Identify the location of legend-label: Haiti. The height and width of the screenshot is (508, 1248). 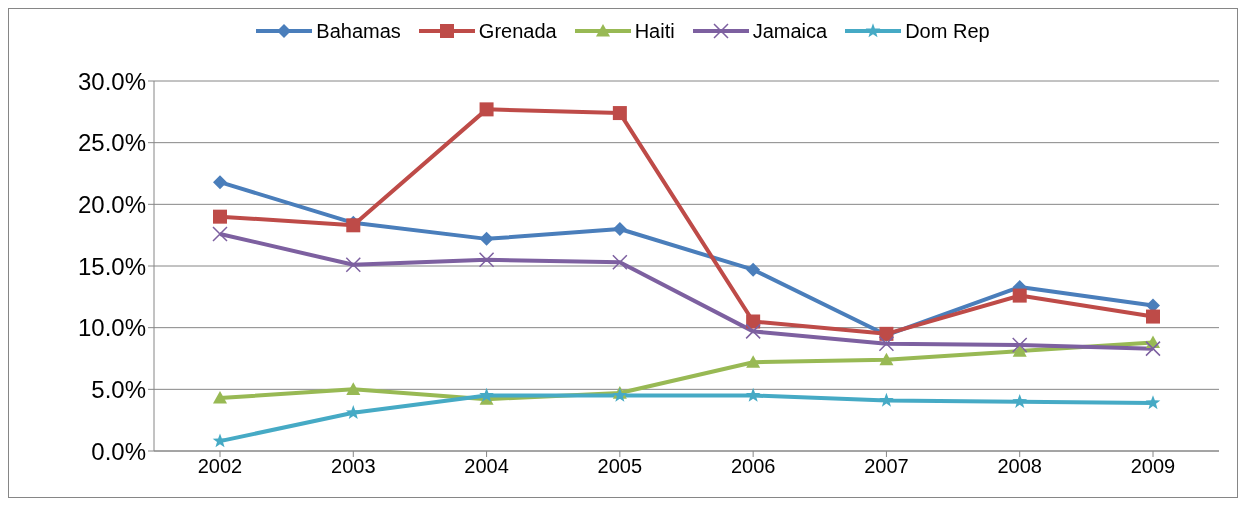
(654, 31).